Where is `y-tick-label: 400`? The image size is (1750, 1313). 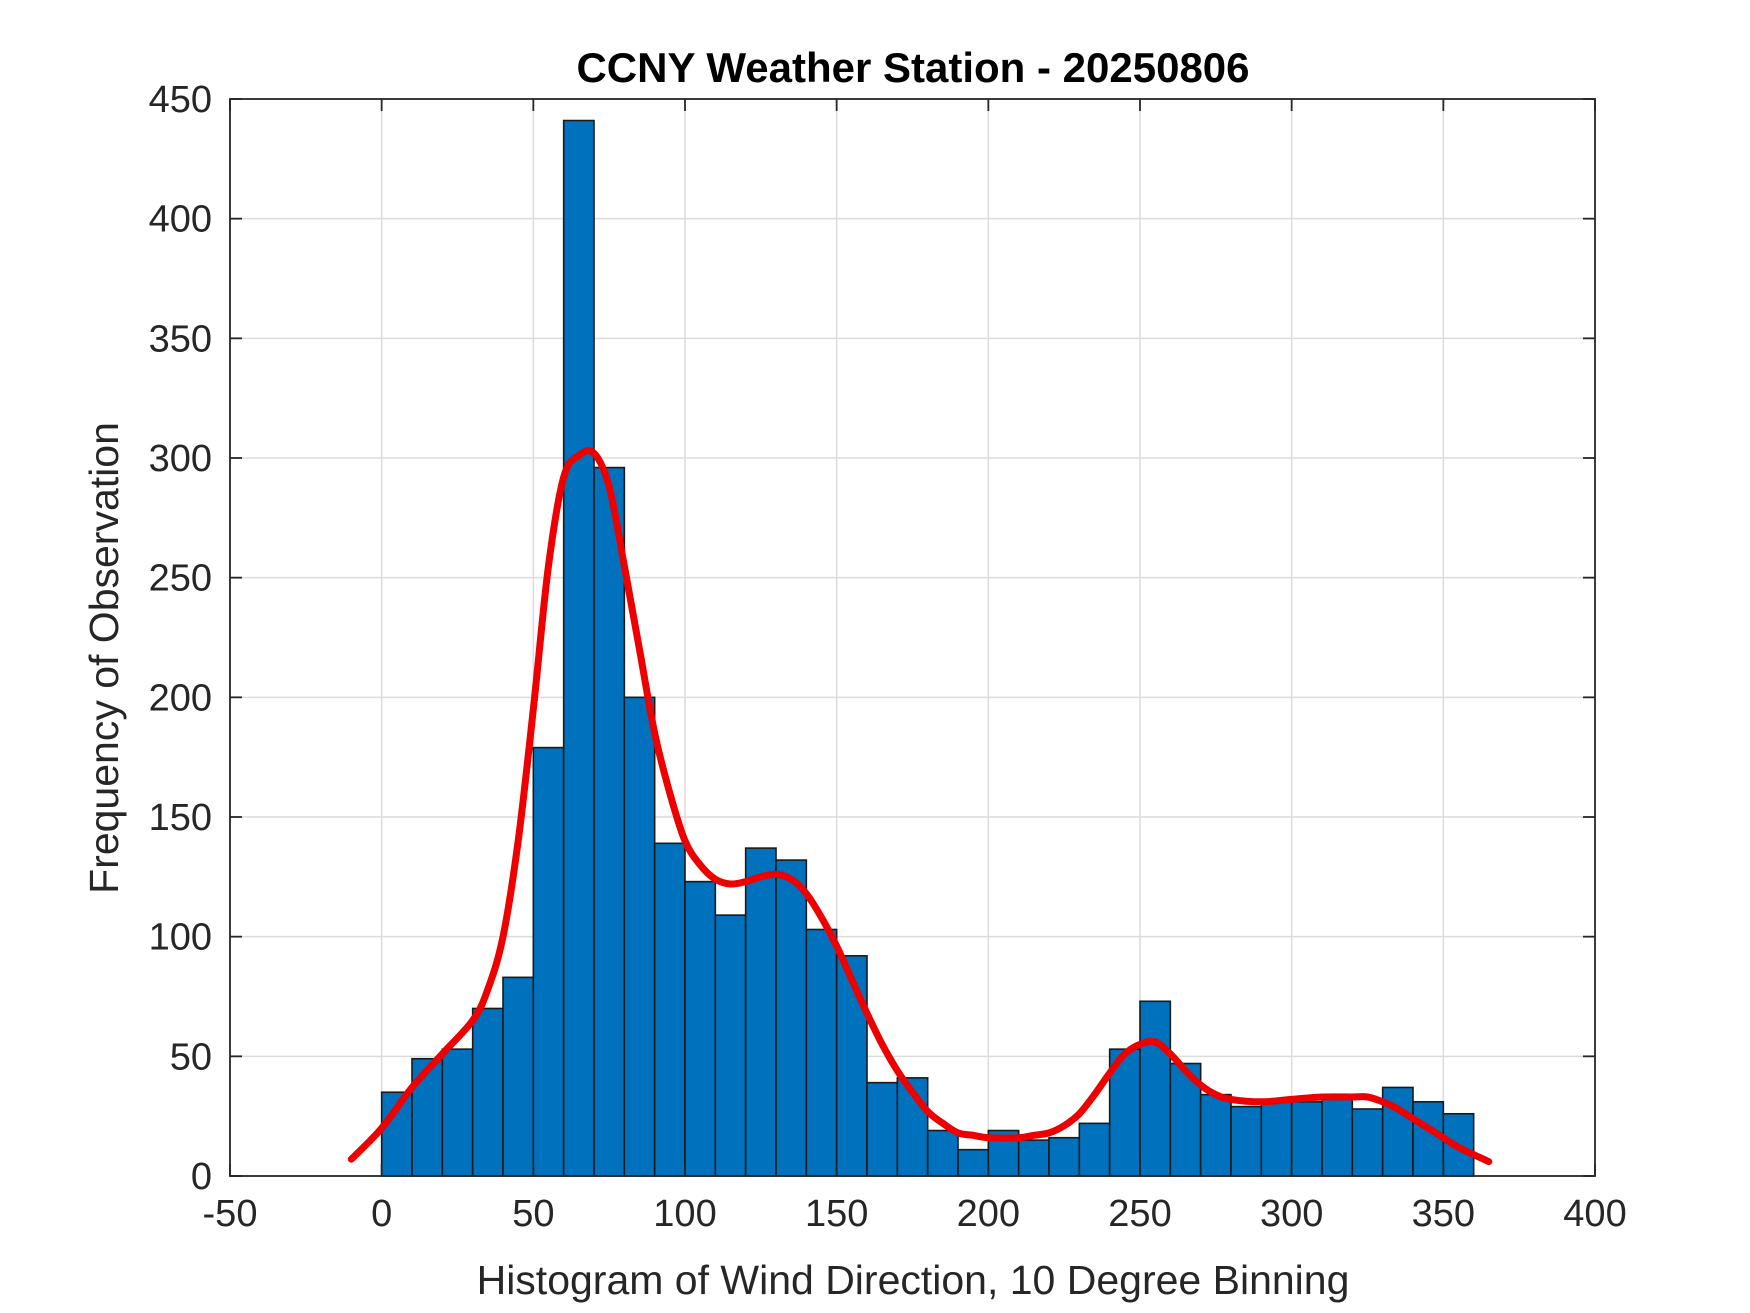 y-tick-label: 400 is located at coordinates (180, 220).